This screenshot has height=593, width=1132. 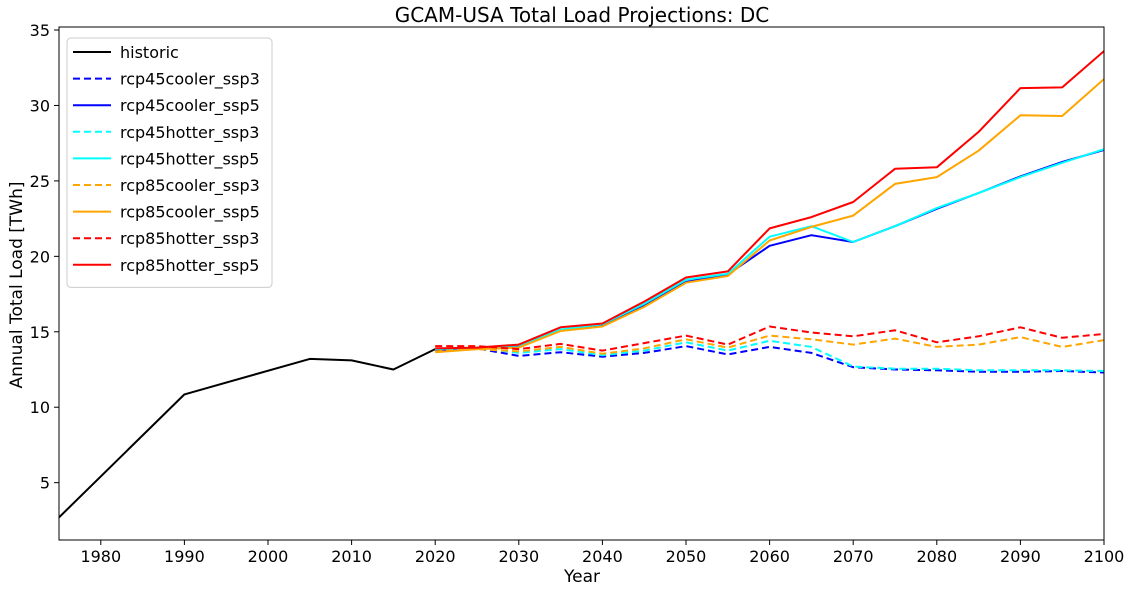 I want to click on legend-label-rcp45hotter_ssp3: rcp45hotter_ssp3, so click(x=189, y=133).